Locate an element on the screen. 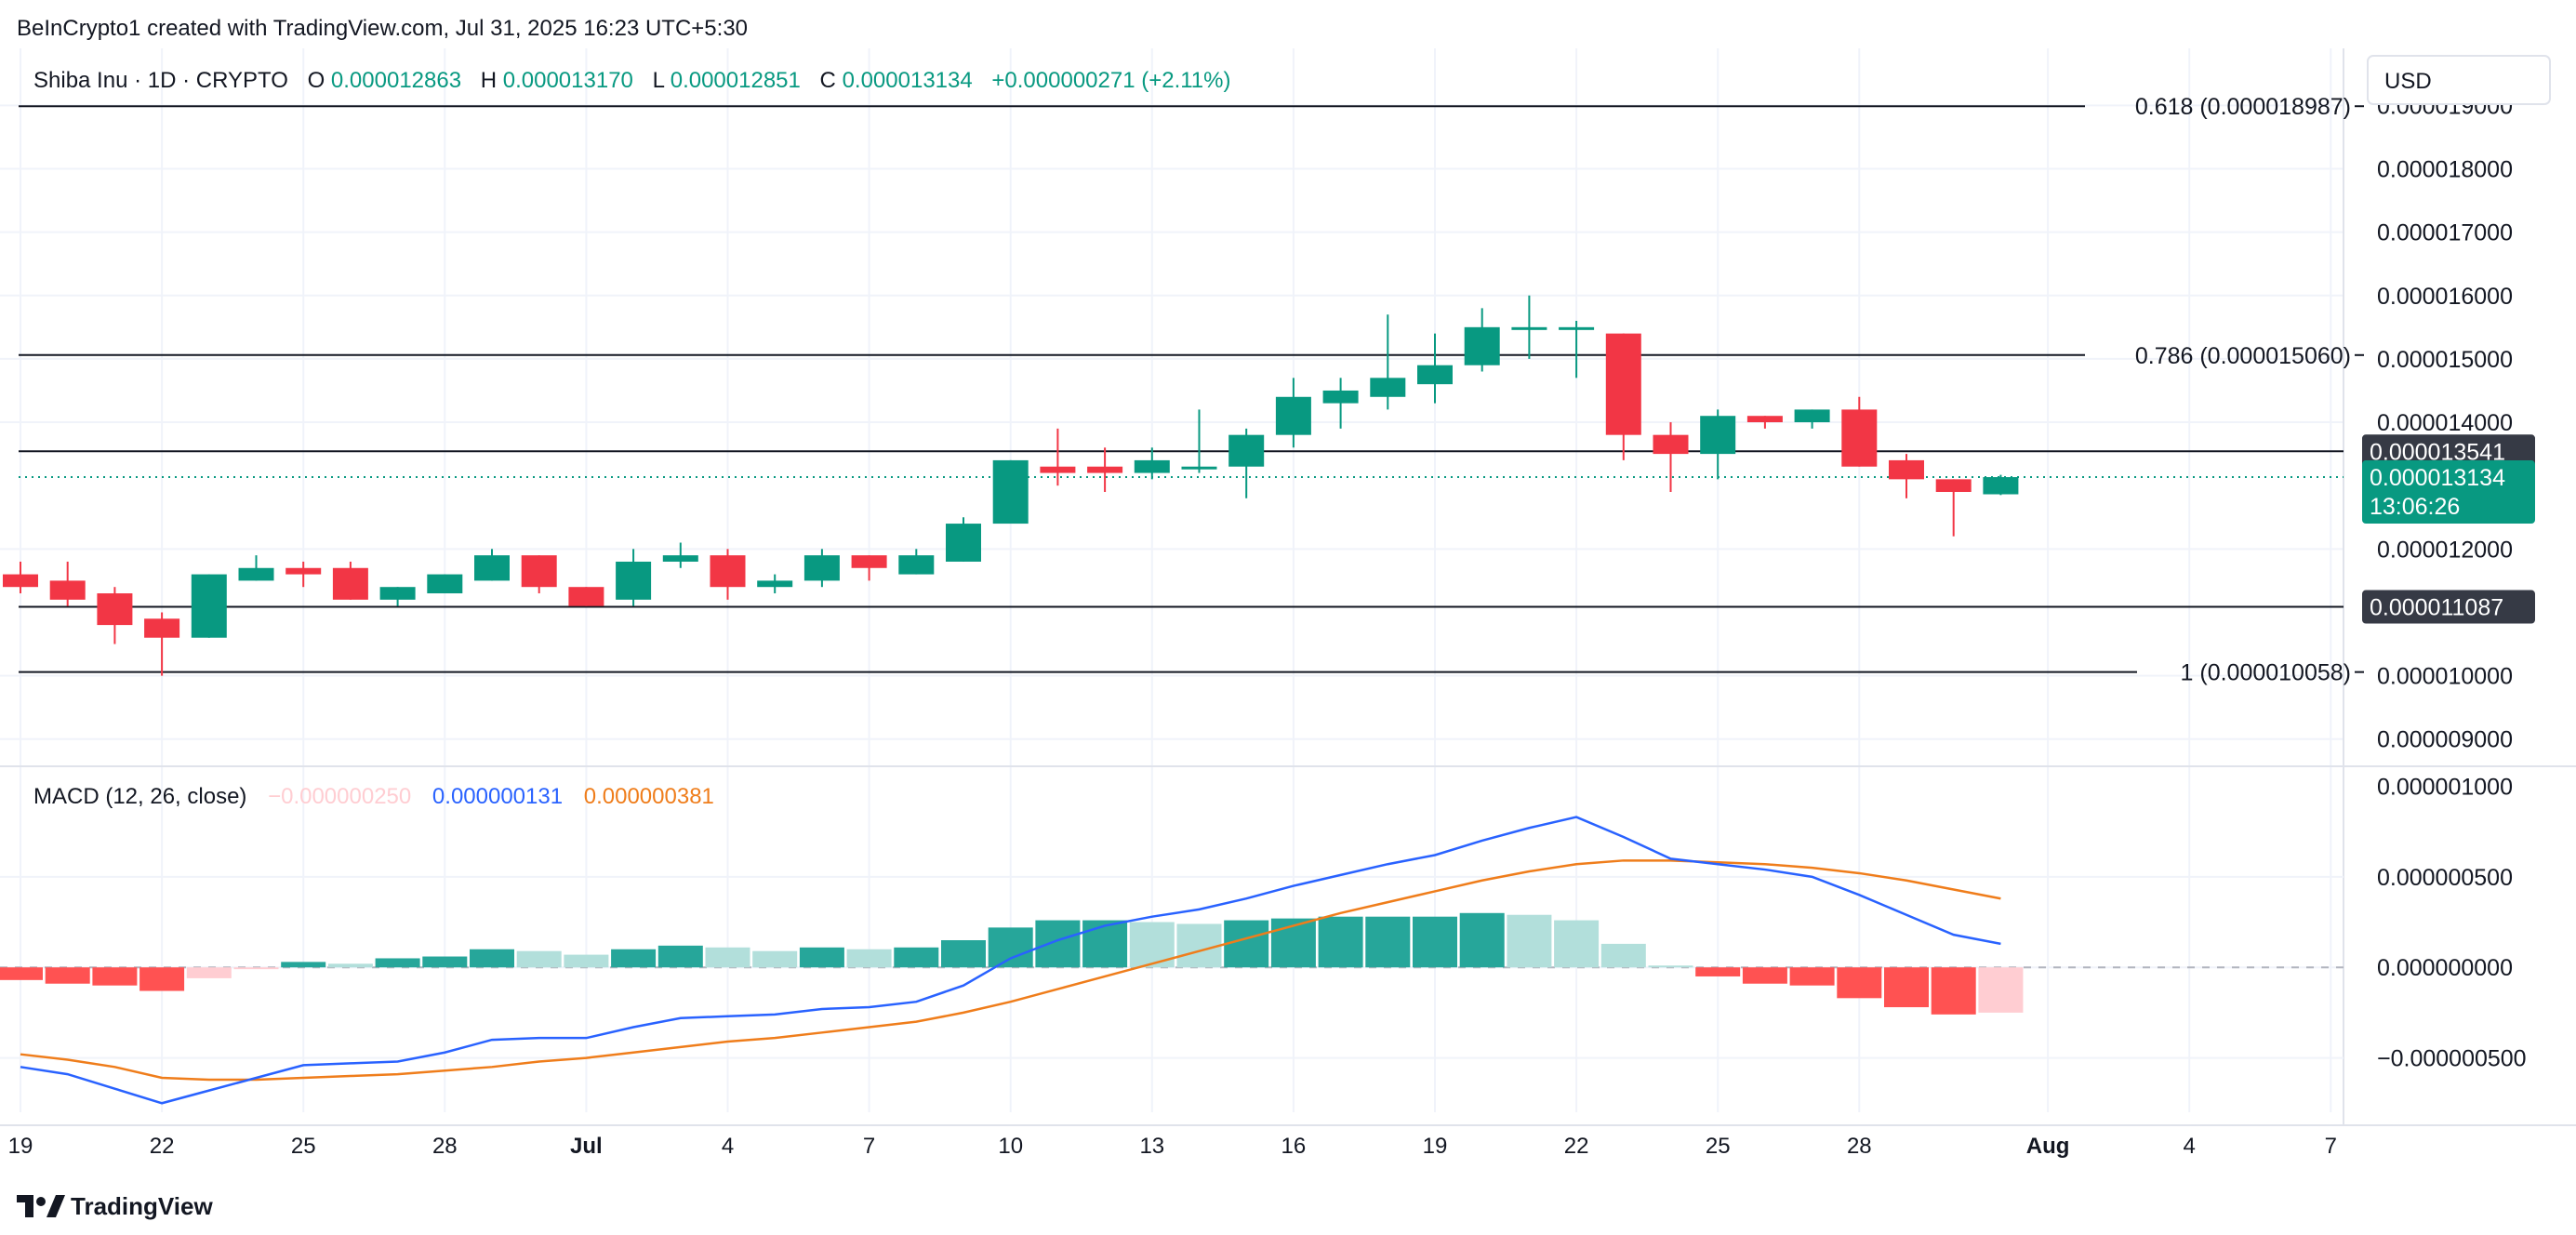  time-axis-label: 28 is located at coordinates (1859, 1146).